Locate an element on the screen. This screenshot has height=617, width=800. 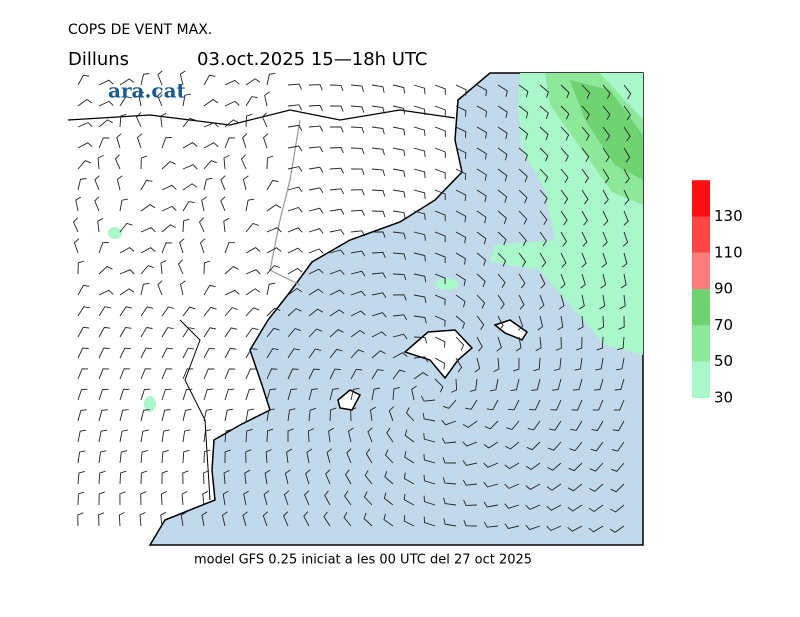
legend-label: 70 is located at coordinates (723, 325).